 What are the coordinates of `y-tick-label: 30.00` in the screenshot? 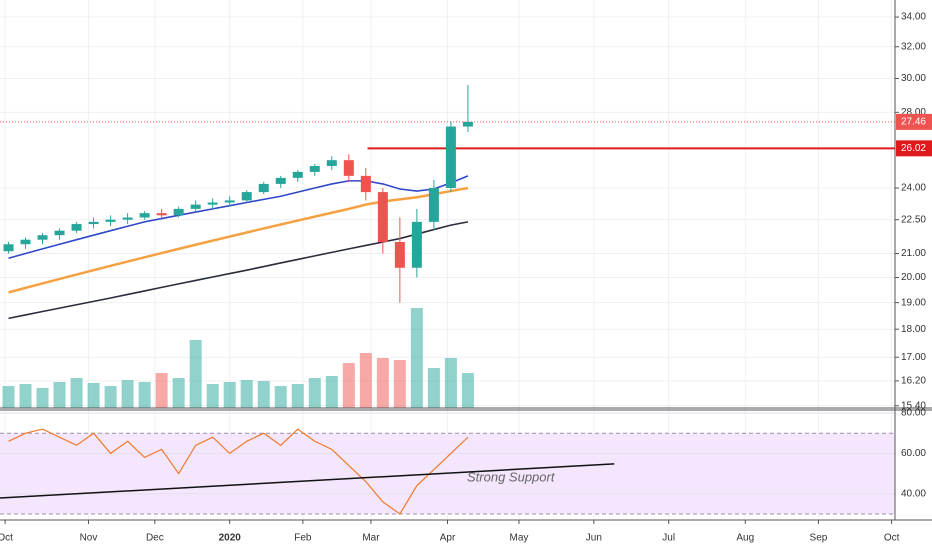 It's located at (913, 78).